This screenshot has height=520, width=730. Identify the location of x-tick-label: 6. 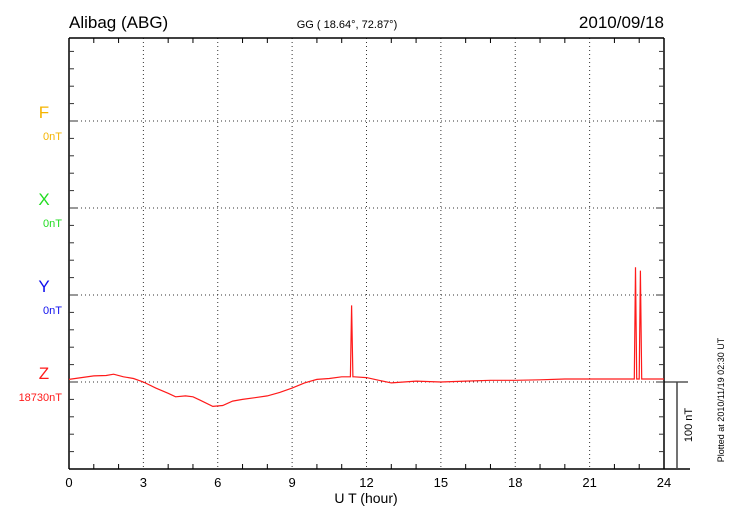
(217, 482).